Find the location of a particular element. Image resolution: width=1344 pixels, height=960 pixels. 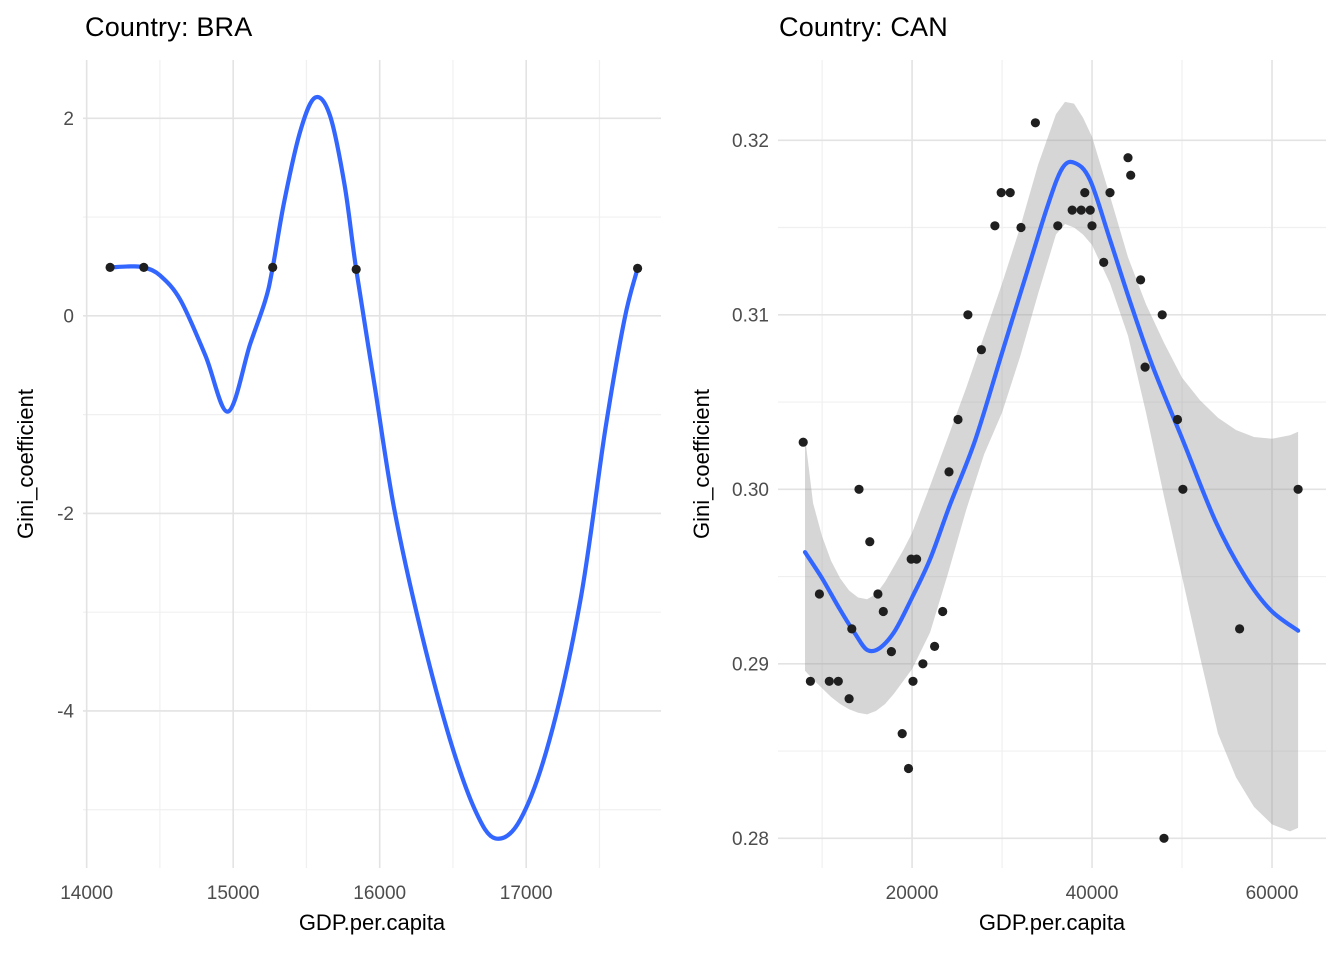

y-tick-label: -4 is located at coordinates (65, 711).